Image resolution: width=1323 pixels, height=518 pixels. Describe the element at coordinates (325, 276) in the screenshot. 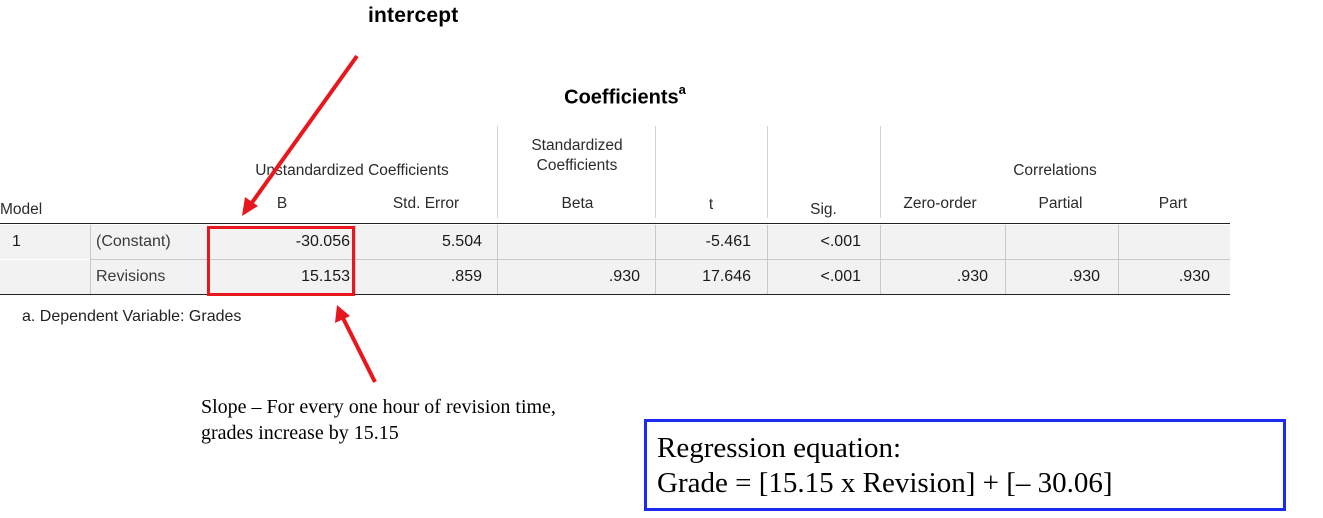

I see `cell-b: 15.153` at that location.